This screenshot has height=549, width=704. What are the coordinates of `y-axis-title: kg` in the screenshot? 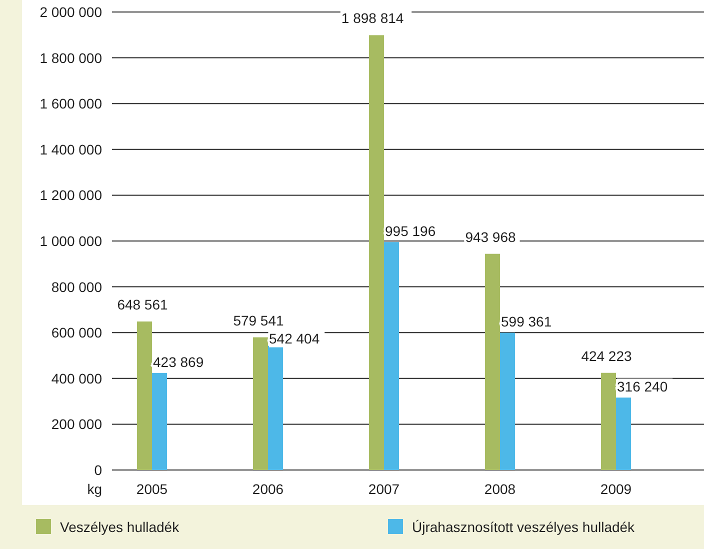 It's located at (94, 489).